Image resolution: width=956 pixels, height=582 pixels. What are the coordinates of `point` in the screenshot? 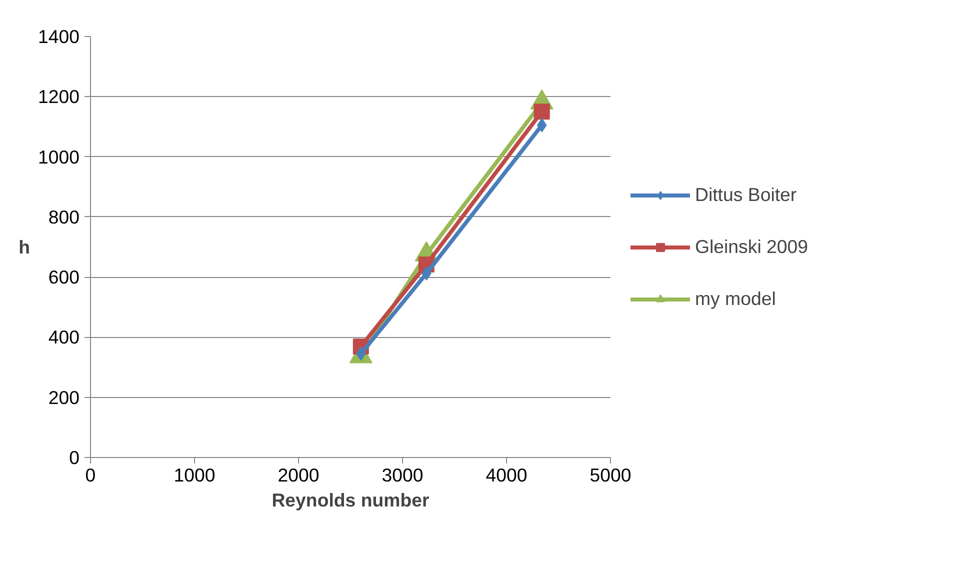 It's located at (542, 112).